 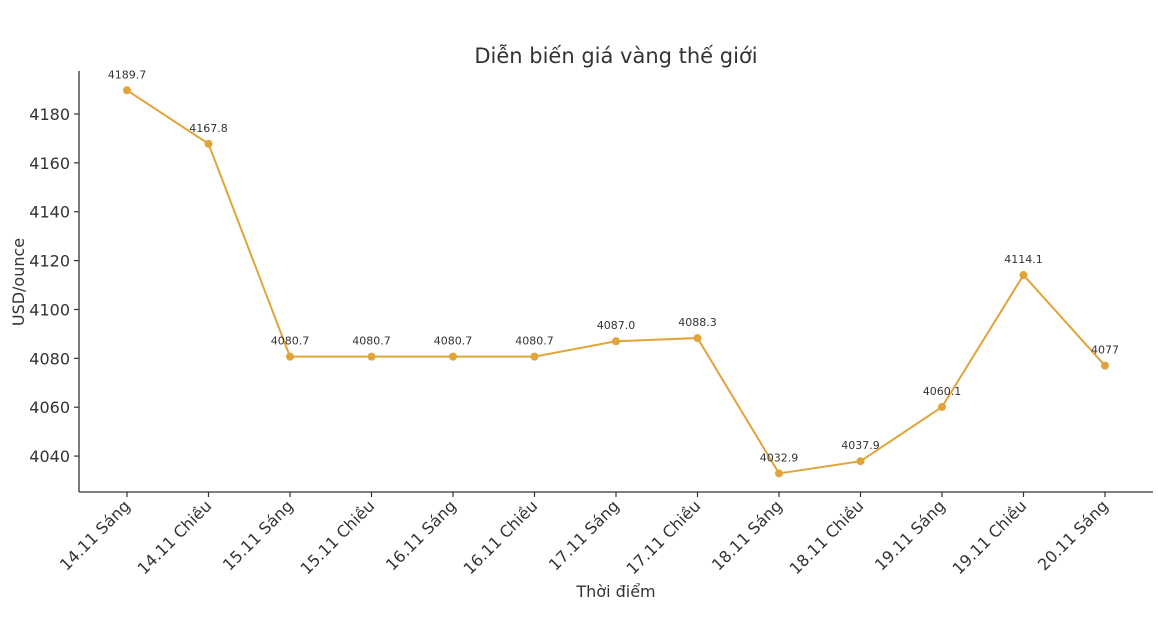 I want to click on y-tick-label: 4060, so click(x=49, y=407).